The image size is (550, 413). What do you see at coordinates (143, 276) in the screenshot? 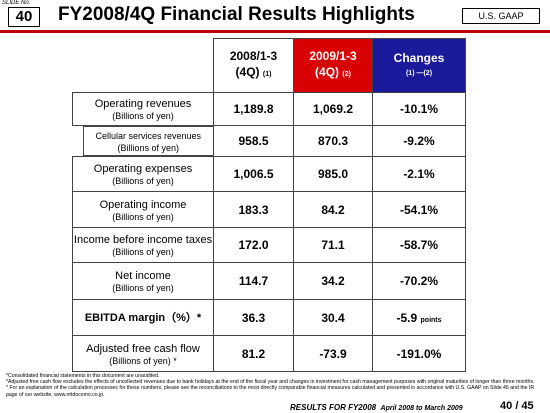
I see `row-label: Net income` at bounding box center [143, 276].